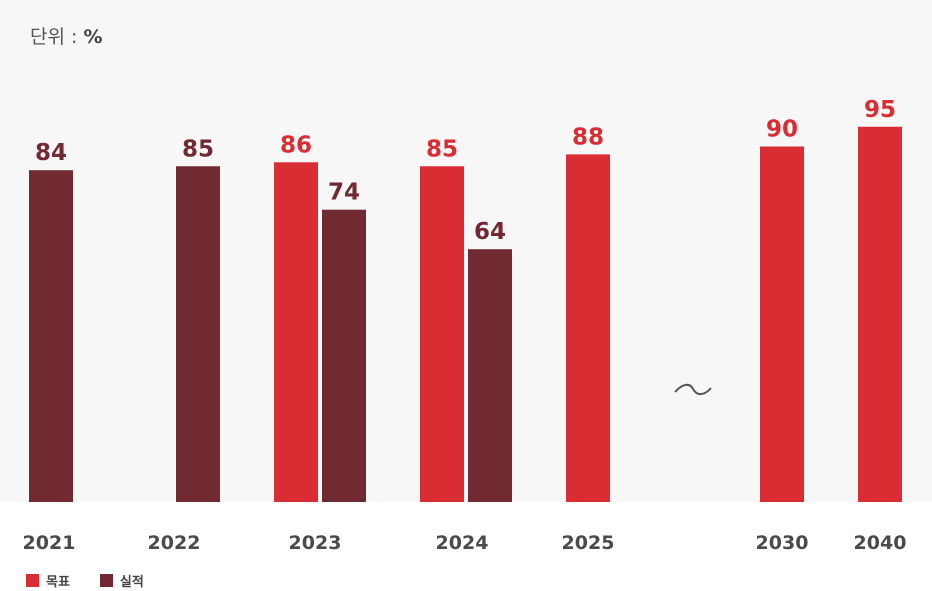 This screenshot has width=932, height=591. I want to click on data-label-2023-actual: 74, so click(344, 193).